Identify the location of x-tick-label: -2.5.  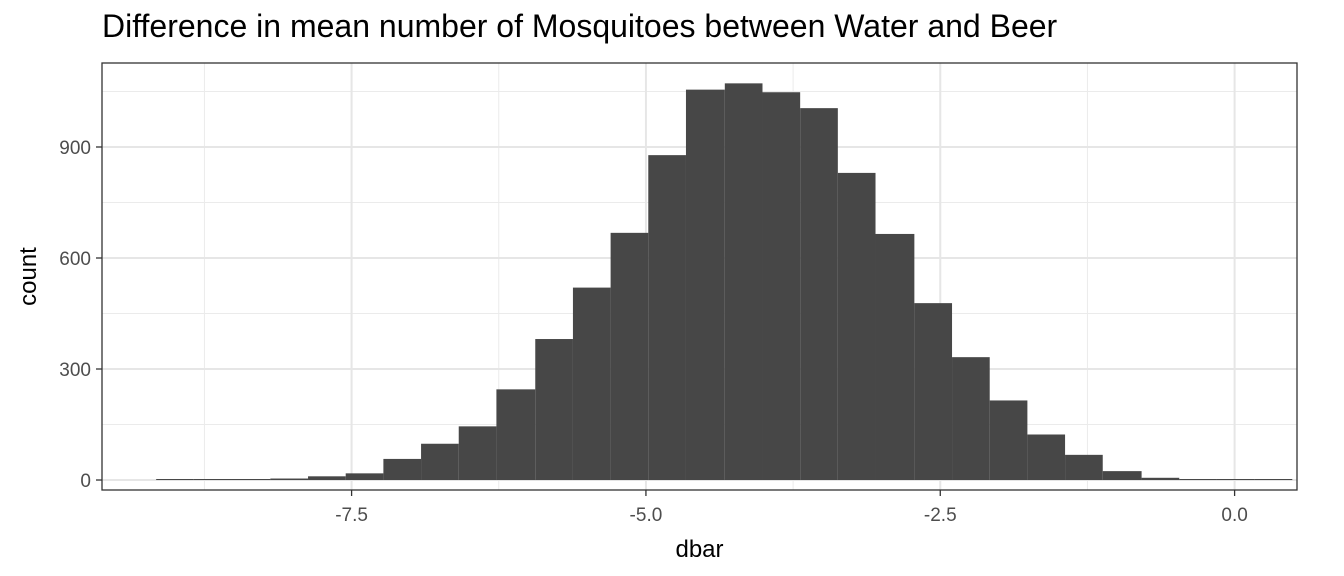
(940, 515).